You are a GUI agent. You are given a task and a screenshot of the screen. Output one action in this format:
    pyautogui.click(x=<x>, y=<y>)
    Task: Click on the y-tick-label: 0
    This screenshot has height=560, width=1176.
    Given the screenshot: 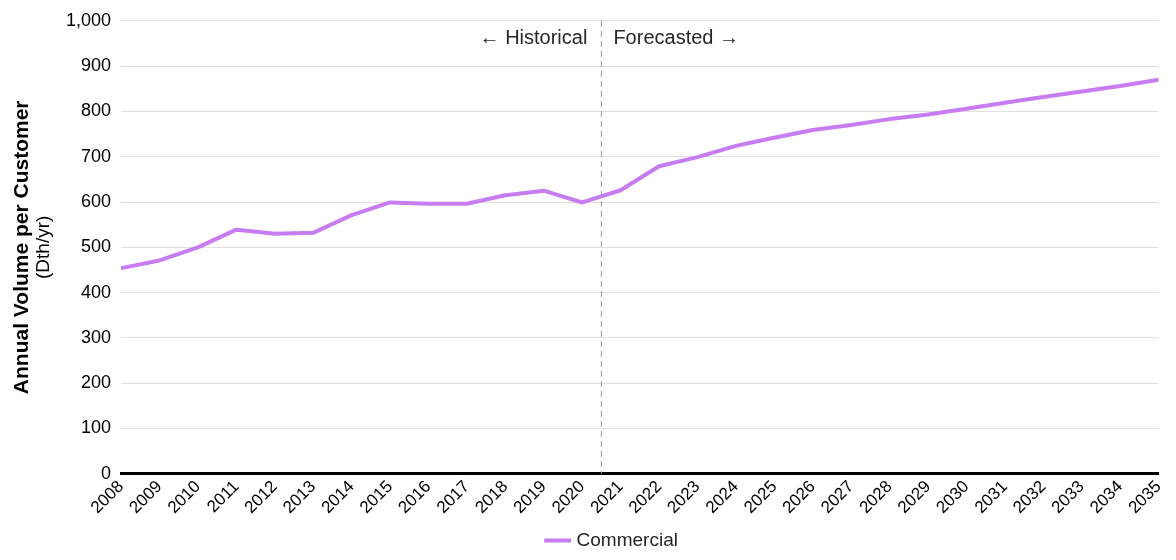 What is the action you would take?
    pyautogui.click(x=106, y=472)
    